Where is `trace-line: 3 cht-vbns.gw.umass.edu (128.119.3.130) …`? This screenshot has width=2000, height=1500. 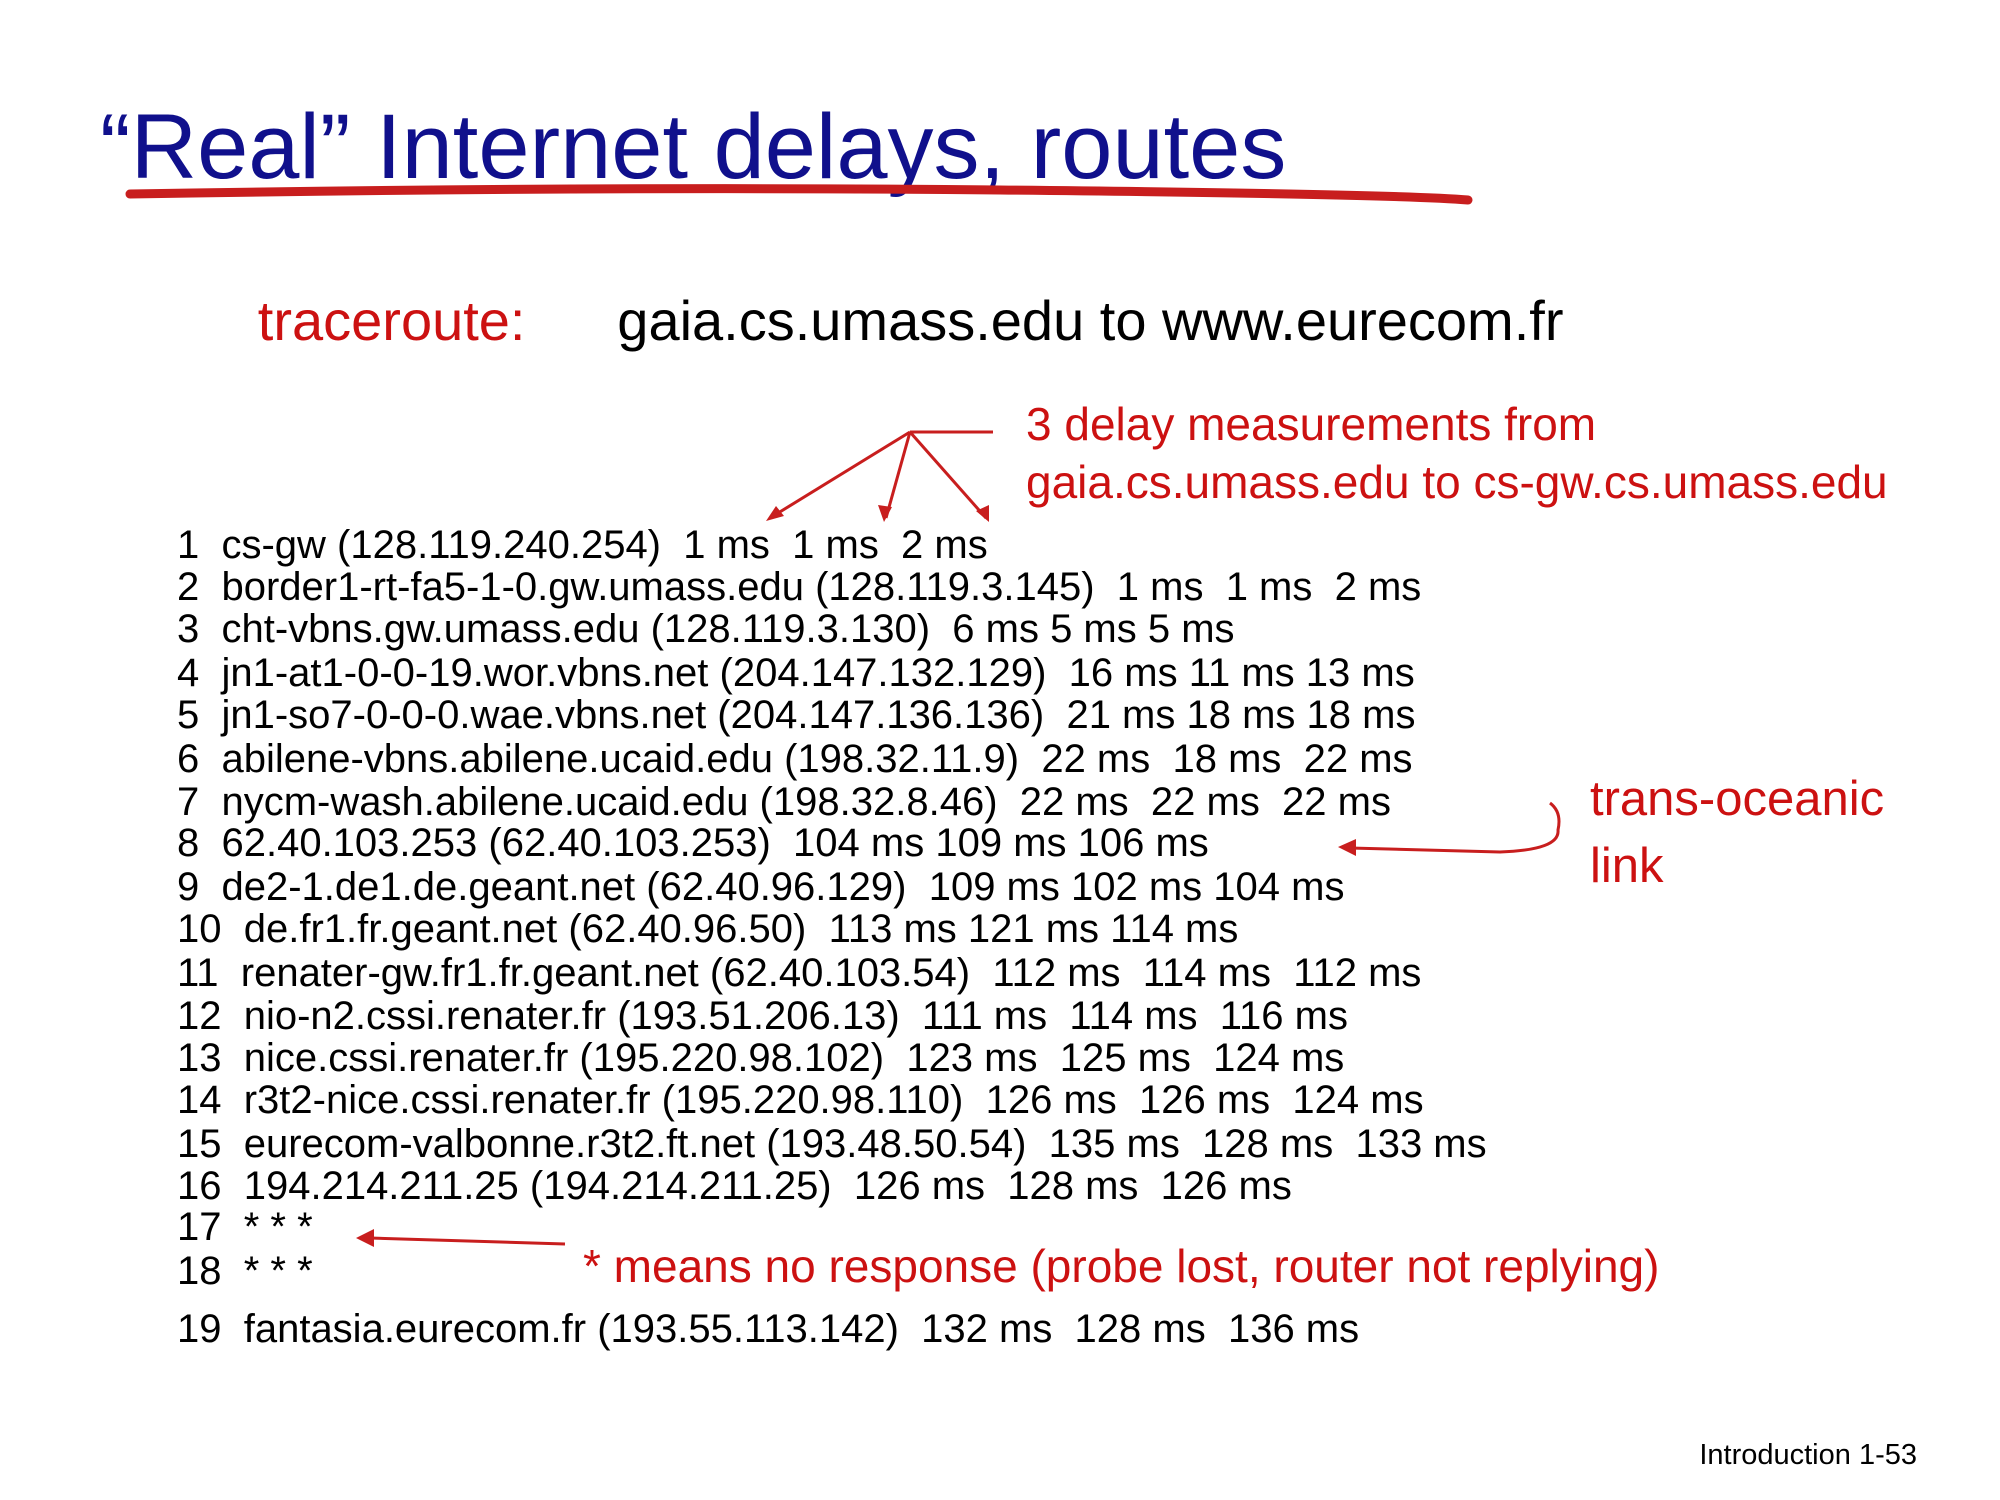 trace-line: 3 cht-vbns.gw.umass.edu (128.119.3.130) … is located at coordinates (706, 629).